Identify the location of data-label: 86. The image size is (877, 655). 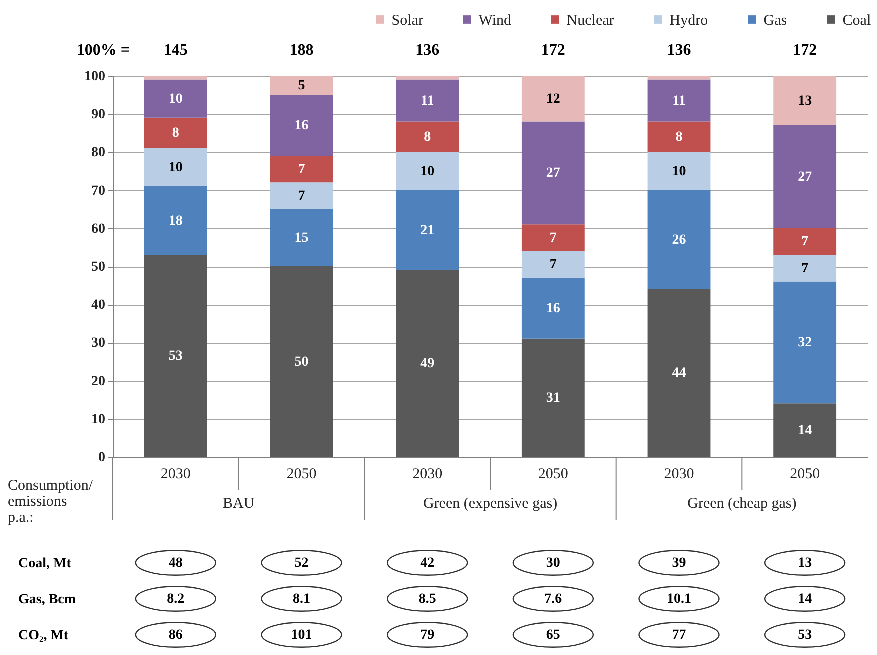
(175, 635).